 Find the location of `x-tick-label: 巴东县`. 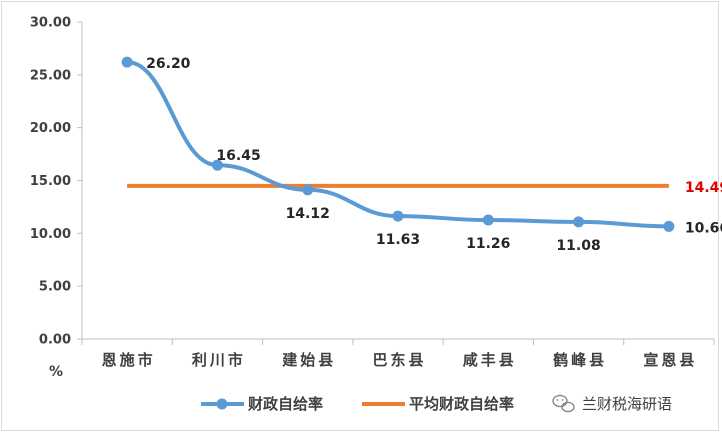

x-tick-label: 巴东县 is located at coordinates (399, 360).